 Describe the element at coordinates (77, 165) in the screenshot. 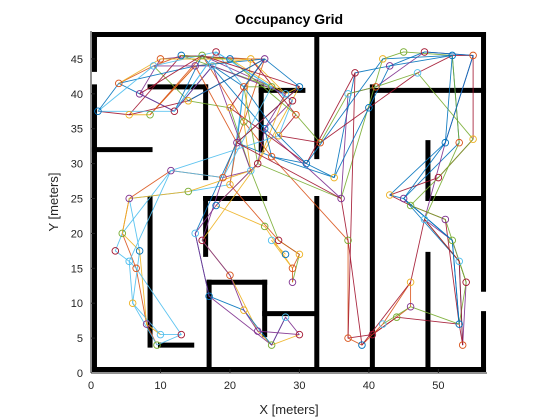

I see `y-tick-label: 30` at that location.